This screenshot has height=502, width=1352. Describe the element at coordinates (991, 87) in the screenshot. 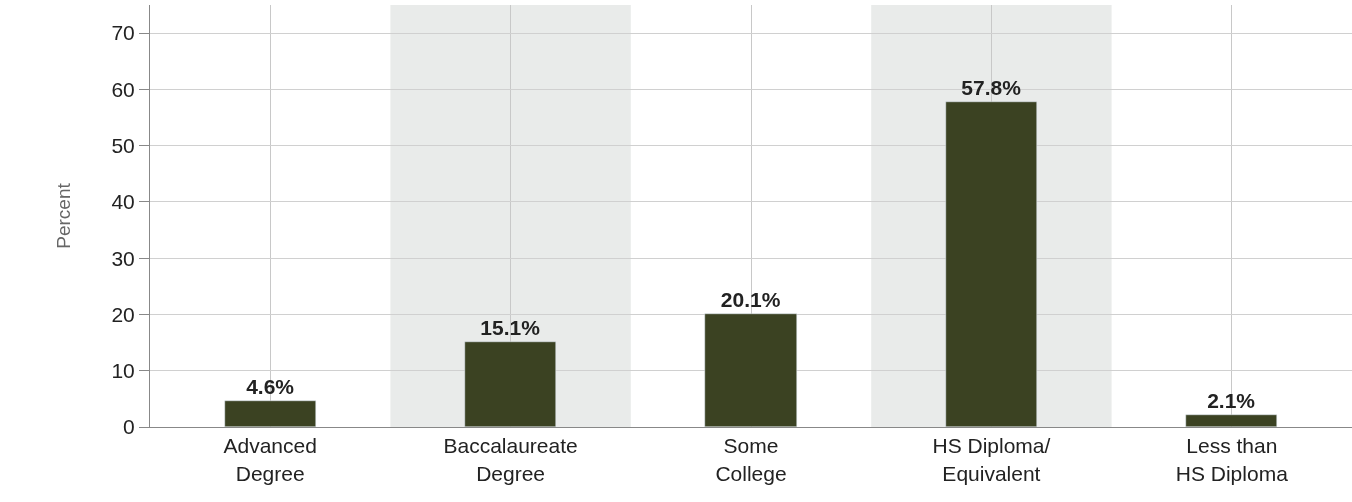

I see `data-label: 57.8%` at that location.